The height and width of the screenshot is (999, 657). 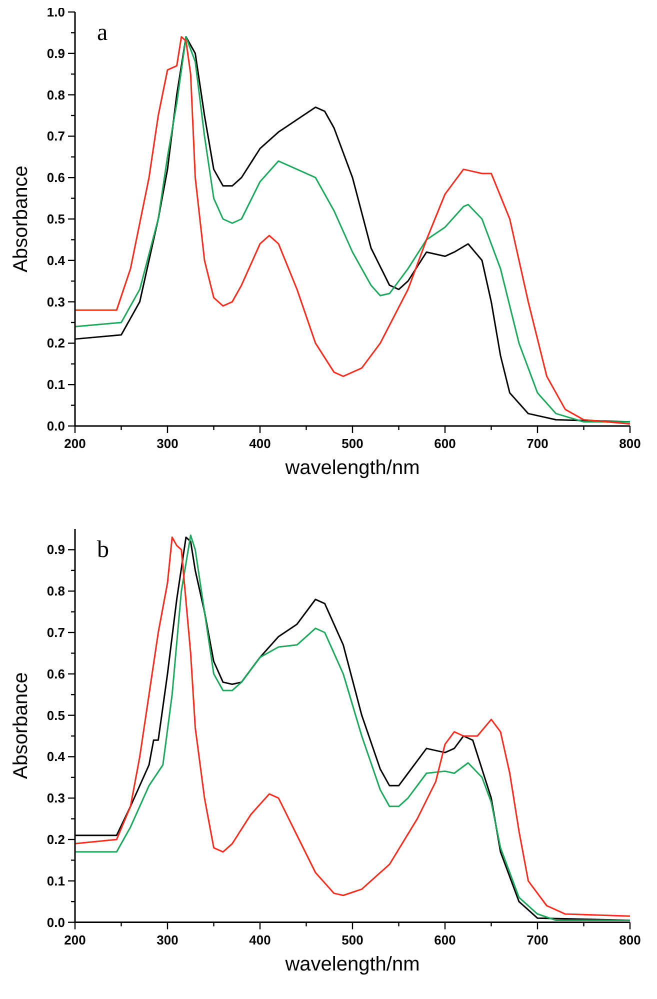 I want to click on annotation: a, so click(x=102, y=33).